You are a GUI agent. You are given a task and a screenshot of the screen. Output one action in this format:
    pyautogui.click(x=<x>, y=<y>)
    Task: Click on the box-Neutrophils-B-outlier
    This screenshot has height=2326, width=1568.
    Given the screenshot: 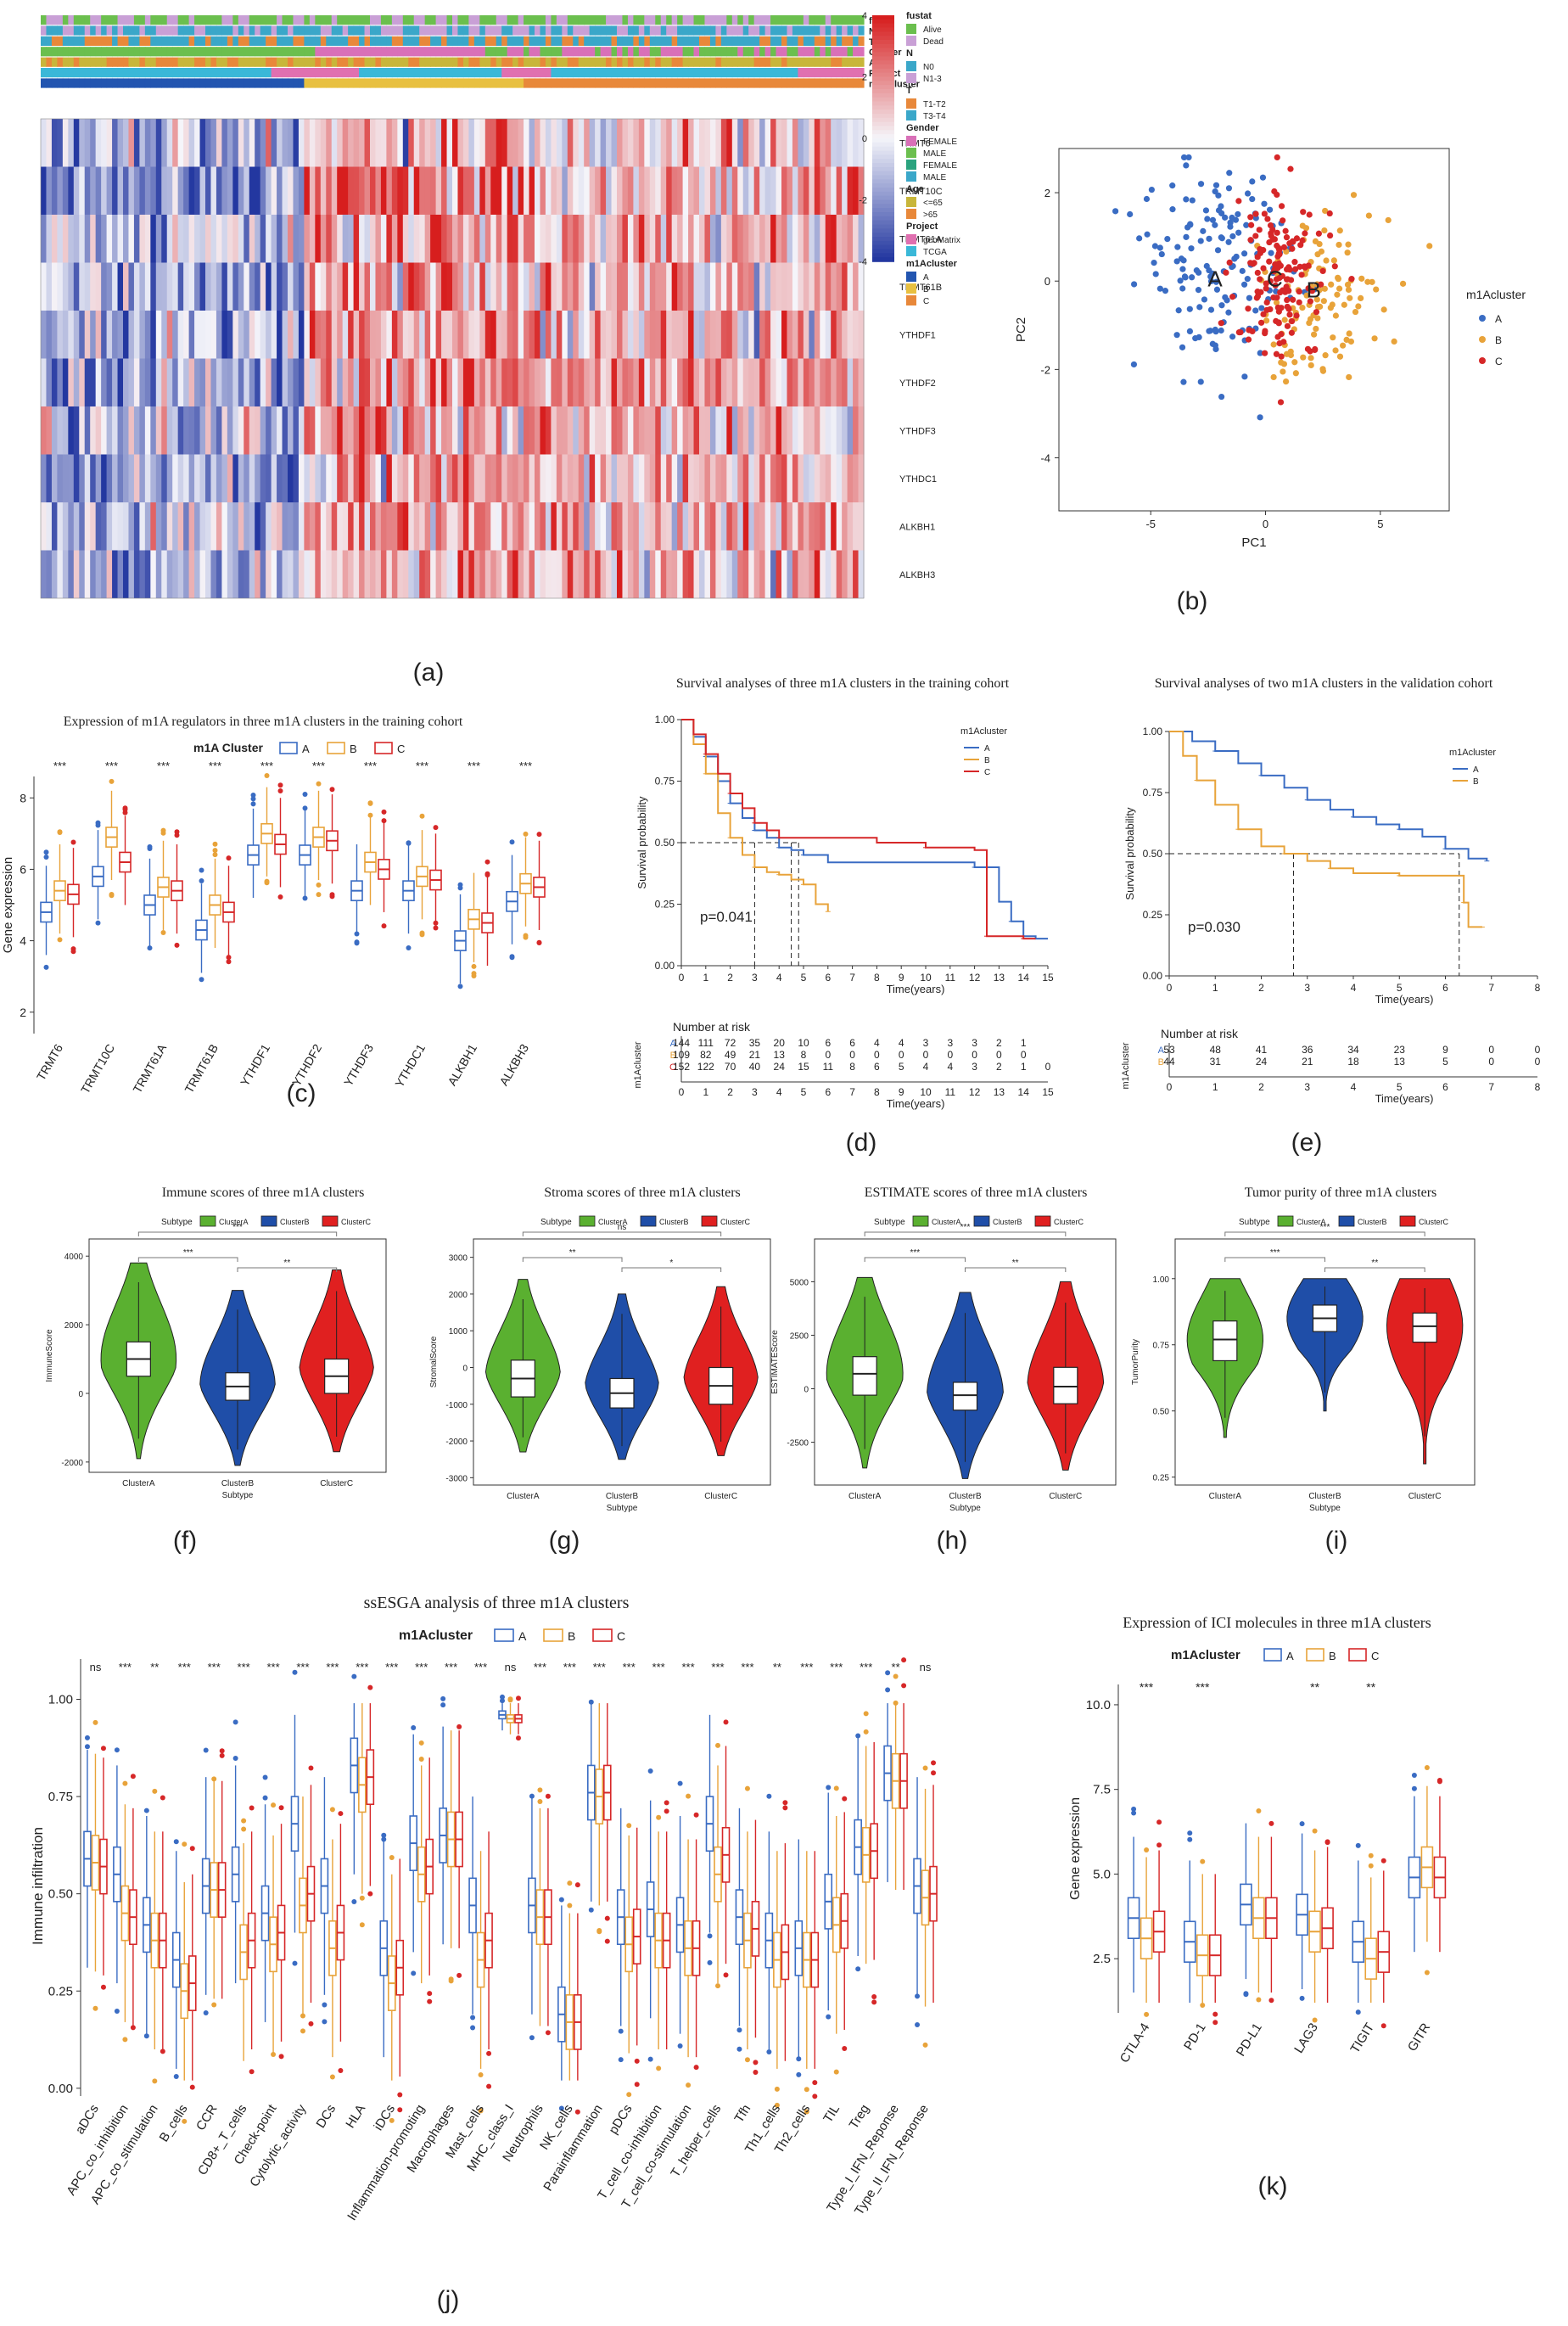 What is the action you would take?
    pyautogui.click(x=540, y=1790)
    